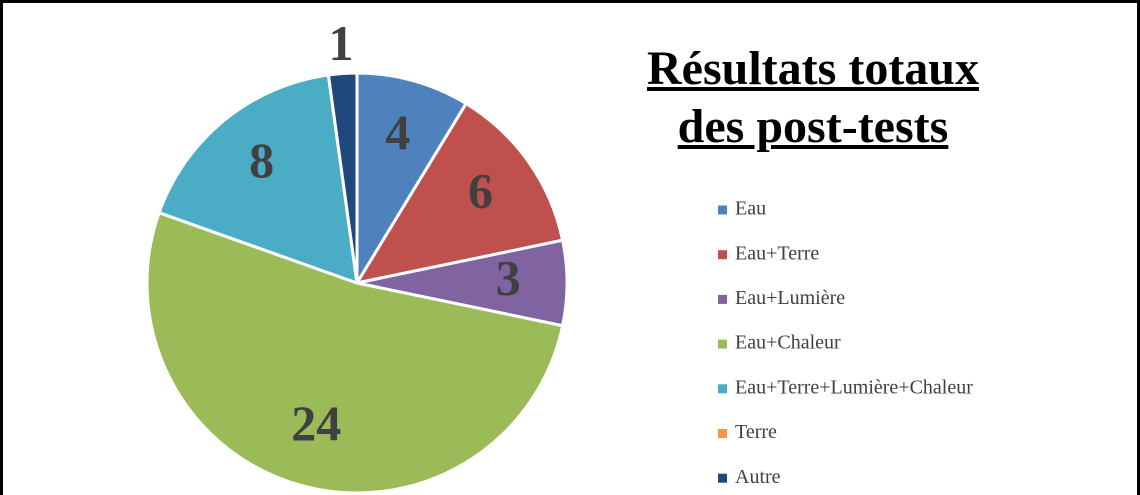 The width and height of the screenshot is (1140, 495). I want to click on legend-label: Autre, so click(758, 477).